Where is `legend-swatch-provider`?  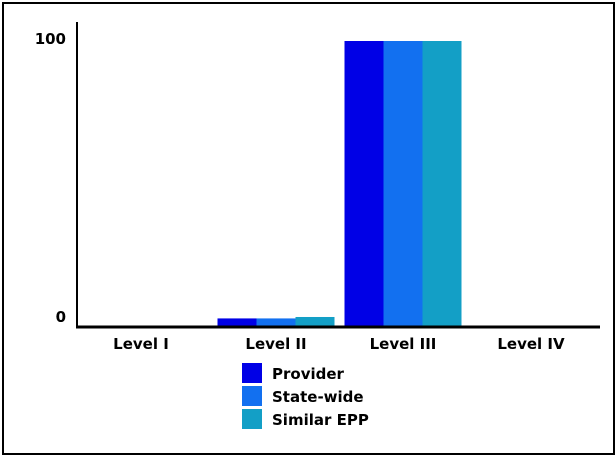
legend-swatch-provider is located at coordinates (252, 373).